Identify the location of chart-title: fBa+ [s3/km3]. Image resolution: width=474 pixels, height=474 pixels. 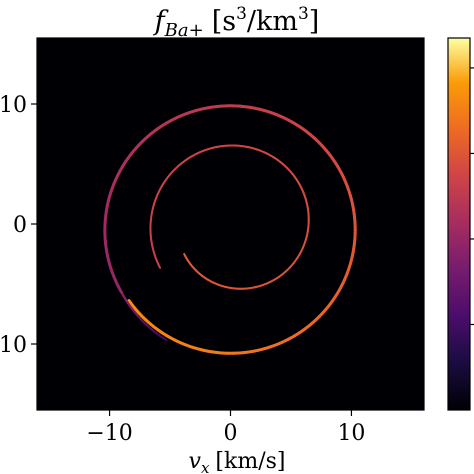
(236, 22).